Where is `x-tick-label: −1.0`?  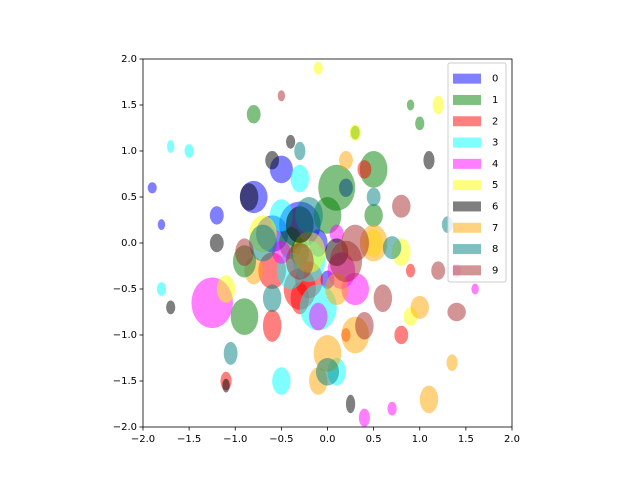
x-tick-label: −1.0 is located at coordinates (235, 439).